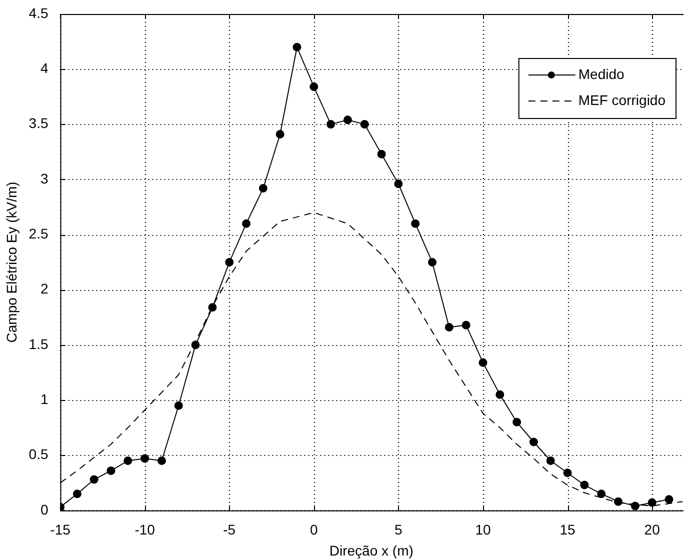 This screenshot has width=688, height=560. What do you see at coordinates (44, 398) in the screenshot?
I see `y-tick-label: 1` at bounding box center [44, 398].